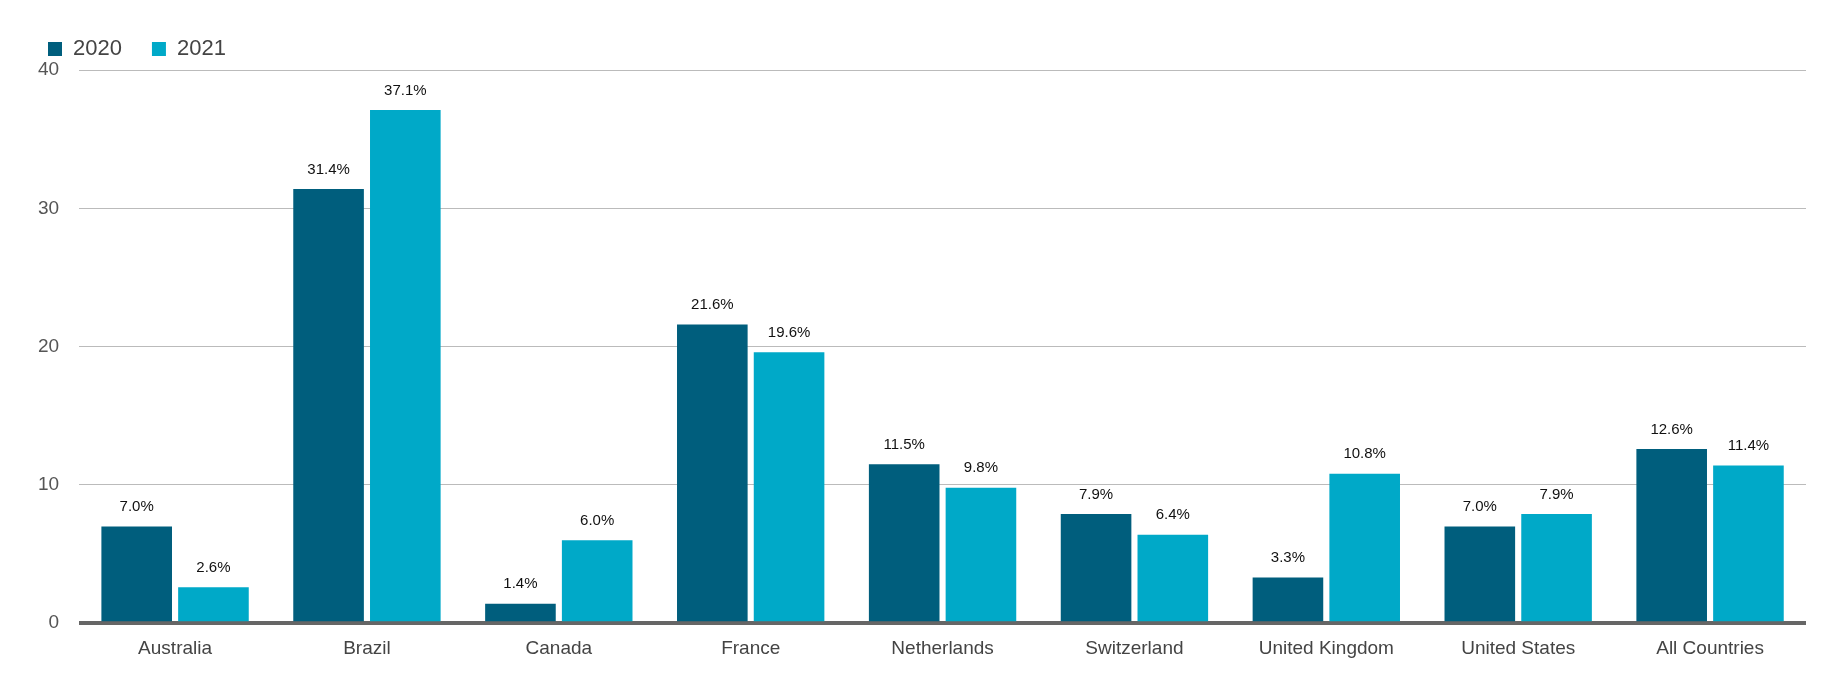 The width and height of the screenshot is (1824, 682). Describe the element at coordinates (405, 89) in the screenshot. I see `data-label: 37.1%` at that location.